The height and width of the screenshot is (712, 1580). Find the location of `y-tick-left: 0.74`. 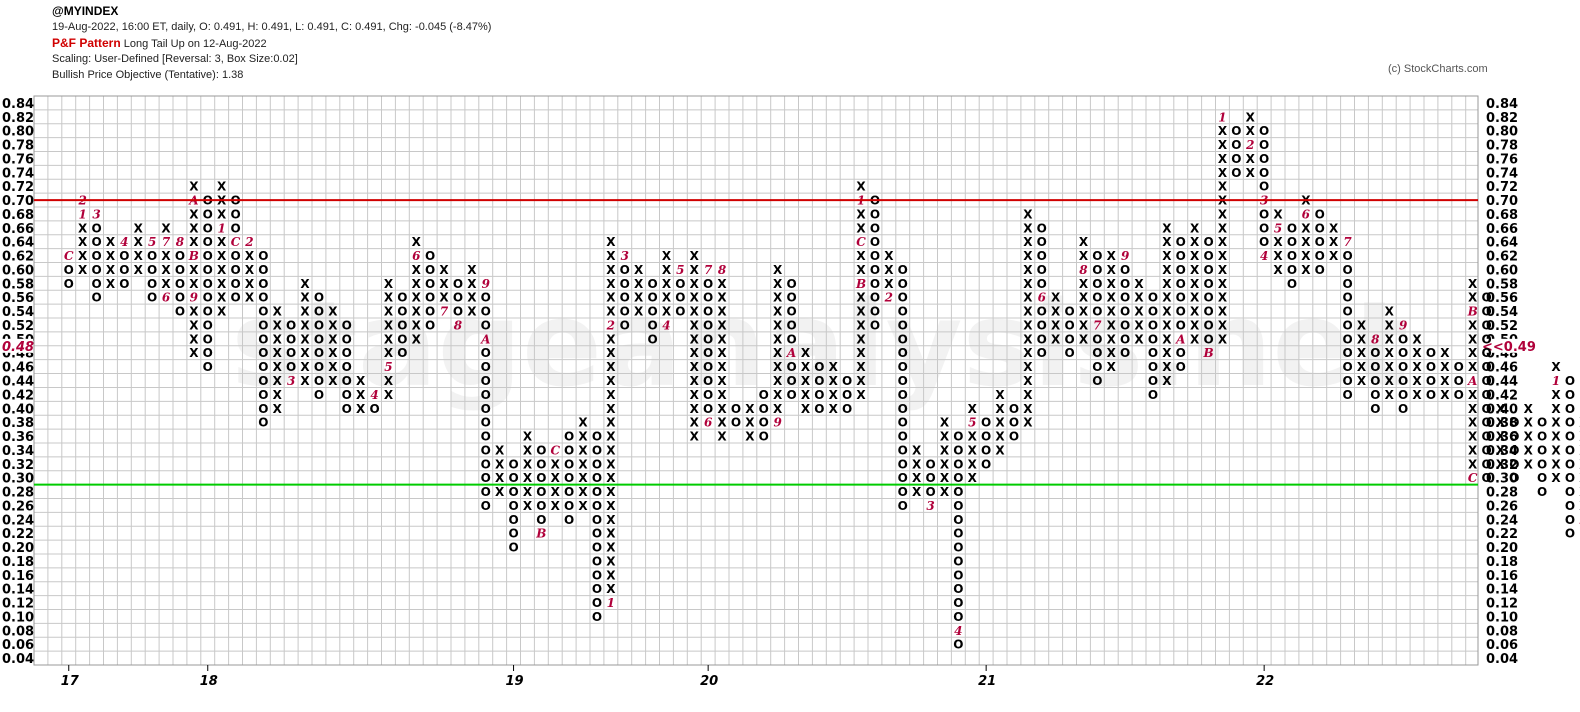

y-tick-left: 0.74 is located at coordinates (18, 173).